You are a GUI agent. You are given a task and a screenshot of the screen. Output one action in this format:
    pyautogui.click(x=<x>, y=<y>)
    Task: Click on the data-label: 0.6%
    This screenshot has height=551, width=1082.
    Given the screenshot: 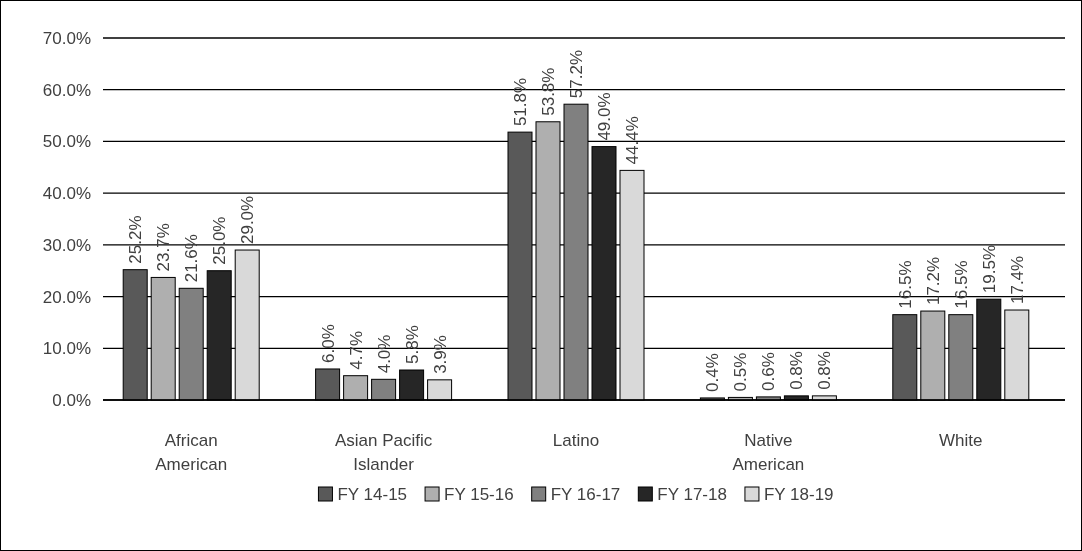 What is the action you would take?
    pyautogui.click(x=769, y=371)
    